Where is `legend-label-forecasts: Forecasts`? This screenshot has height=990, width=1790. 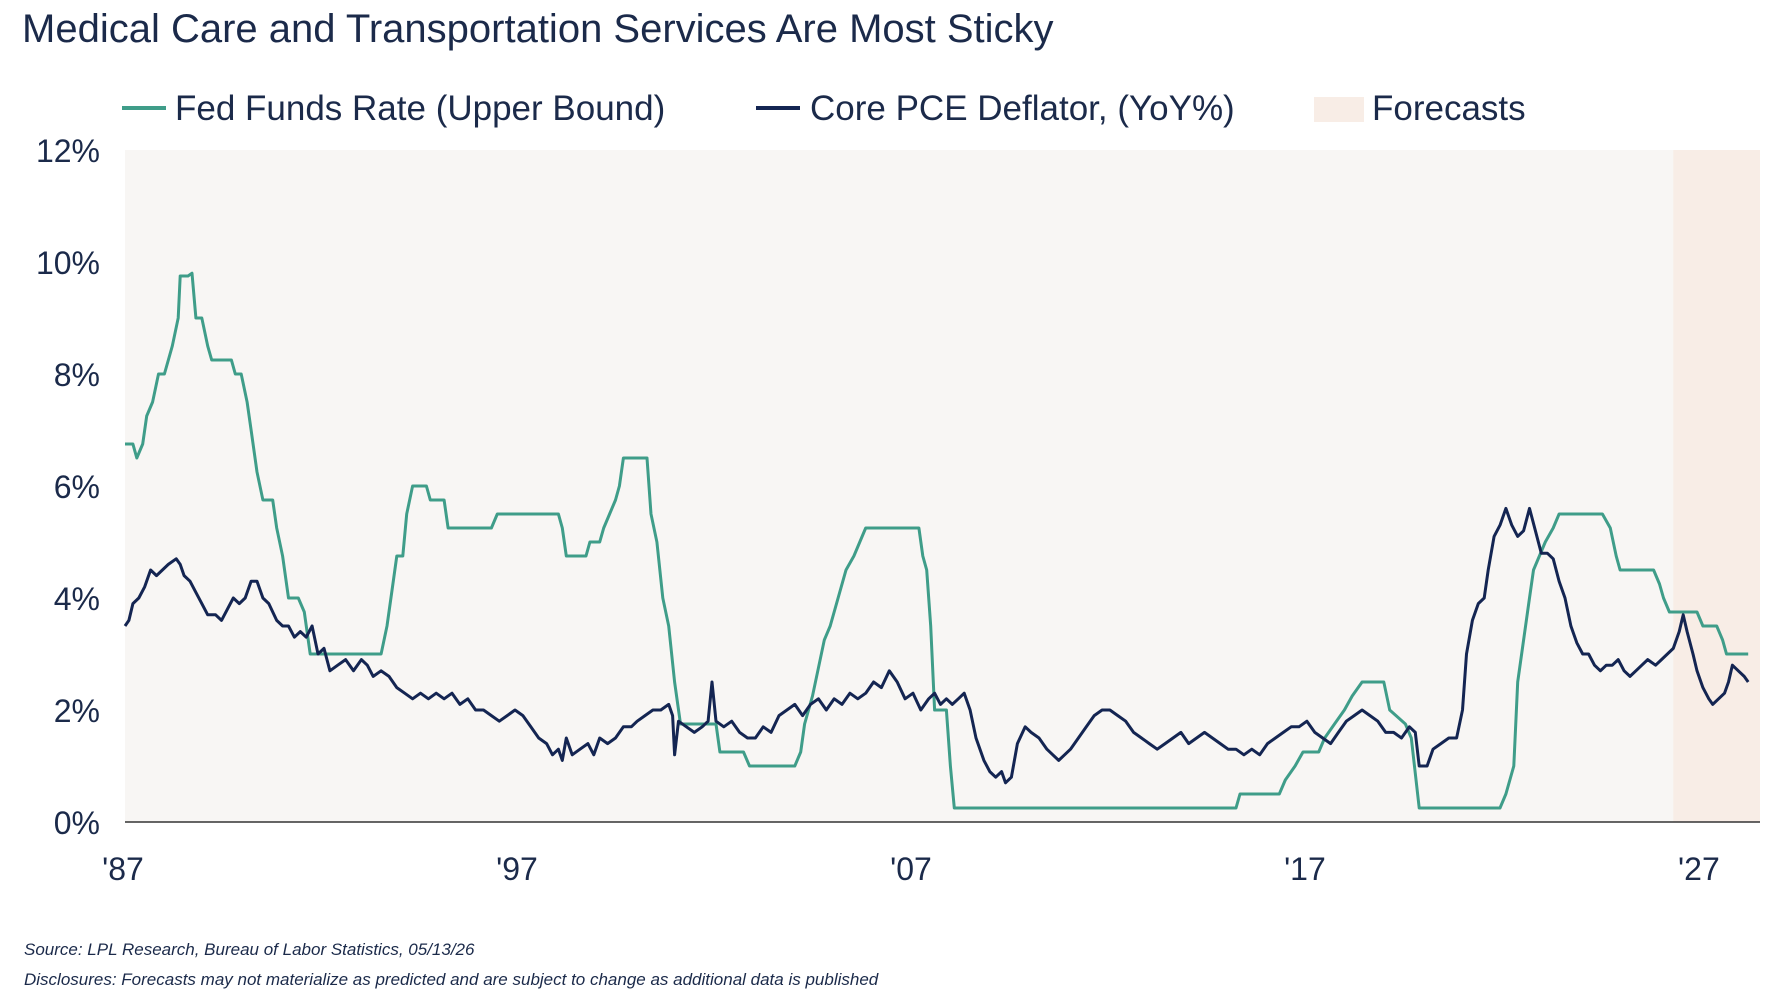
legend-label-forecasts: Forecasts is located at coordinates (1449, 108).